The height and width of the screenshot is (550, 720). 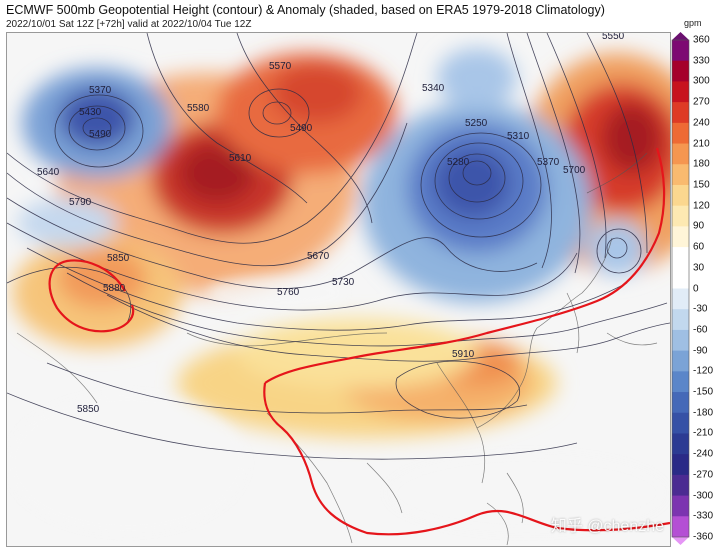 What do you see at coordinates (703, 516) in the screenshot?
I see `colorbar-tick-label: -330` at bounding box center [703, 516].